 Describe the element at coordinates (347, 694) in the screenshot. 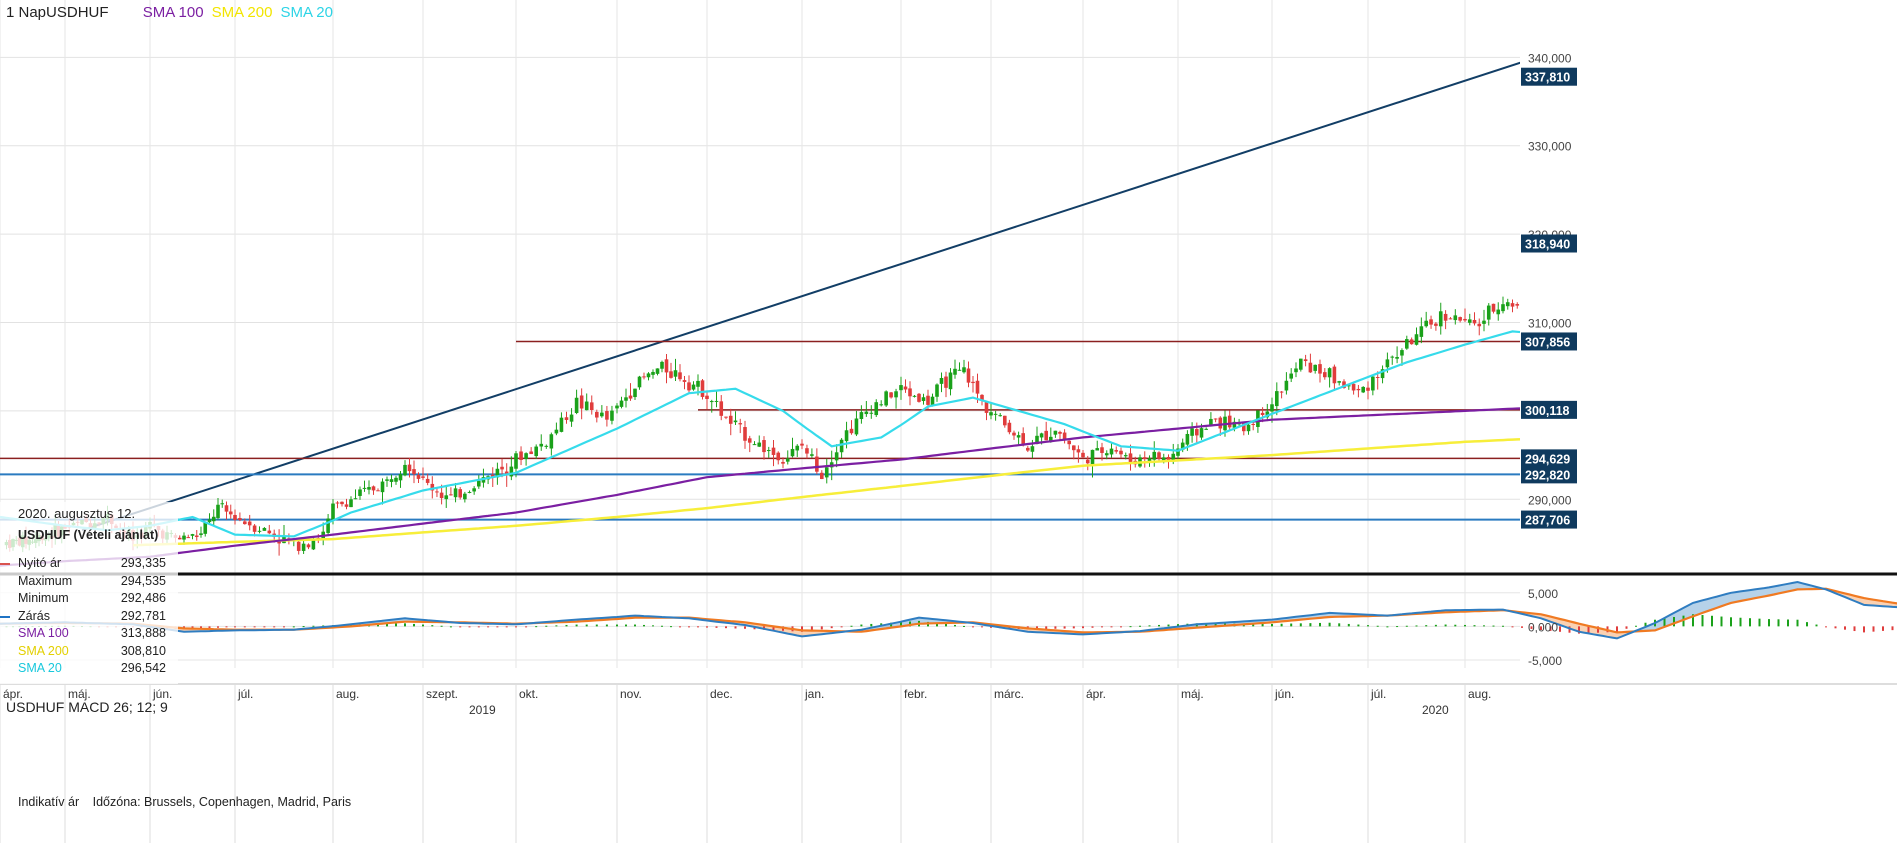

I see `month-label: aug.` at that location.